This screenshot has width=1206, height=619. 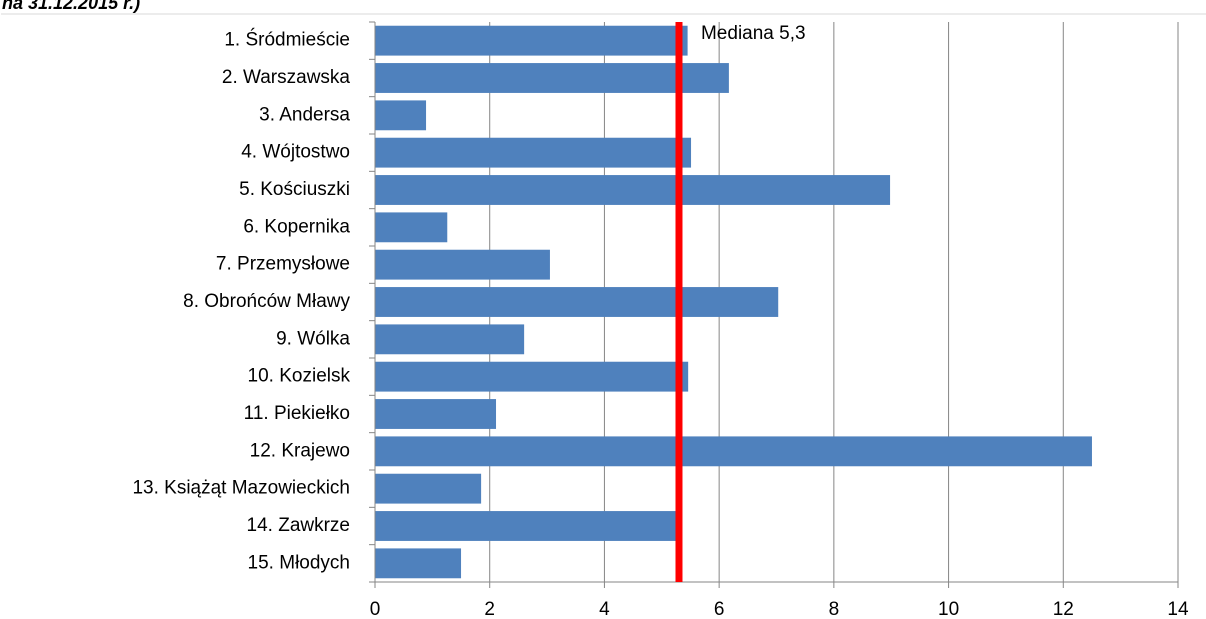 I want to click on median-label: Mediana 5,3, so click(x=753, y=33).